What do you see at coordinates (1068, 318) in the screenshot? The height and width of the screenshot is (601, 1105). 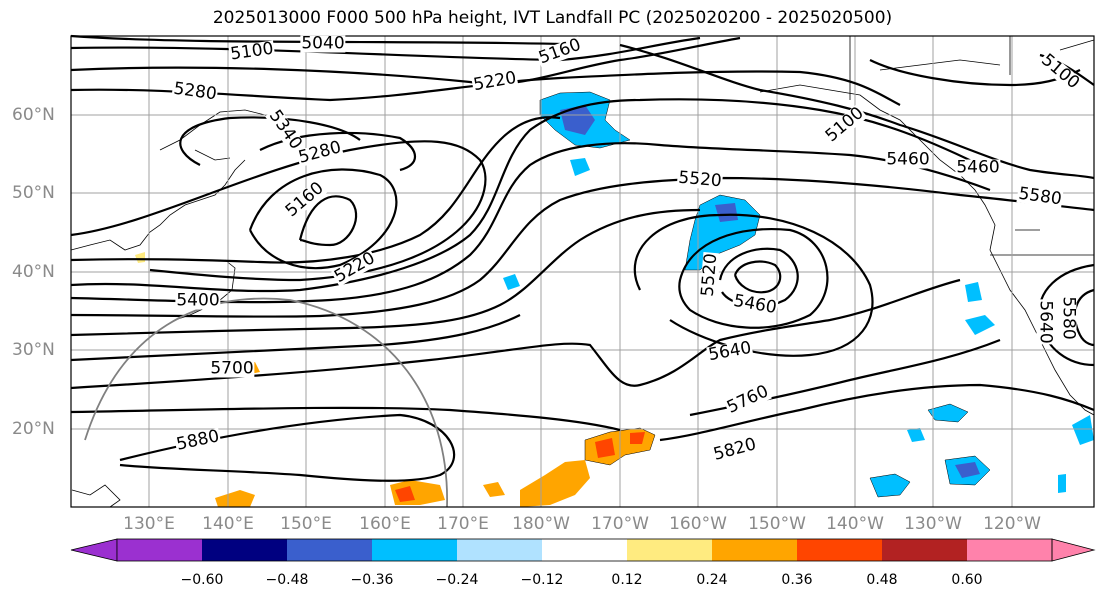 I see `contour-label: 5580` at bounding box center [1068, 318].